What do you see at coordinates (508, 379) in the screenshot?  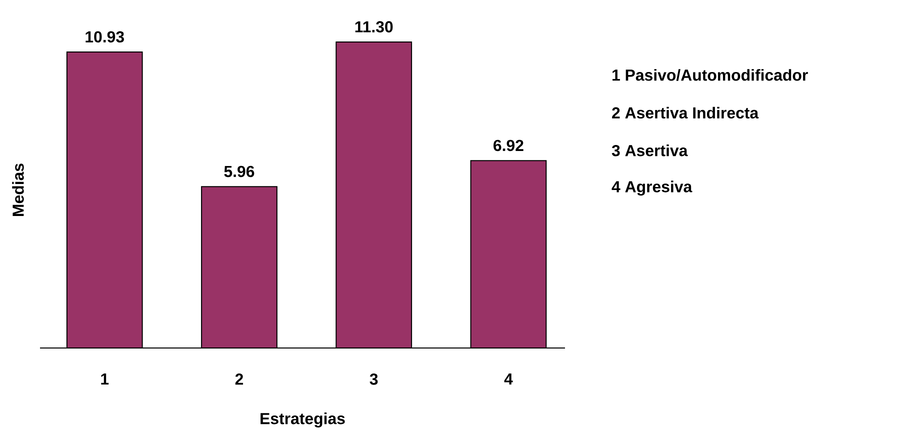 I see `x-tick-label: 4` at bounding box center [508, 379].